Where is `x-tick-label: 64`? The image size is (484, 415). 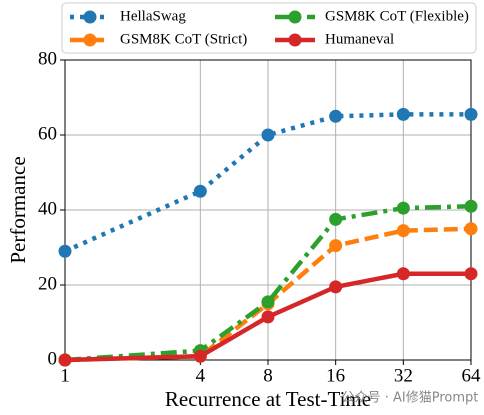 x-tick-label: 64 is located at coordinates (472, 375).